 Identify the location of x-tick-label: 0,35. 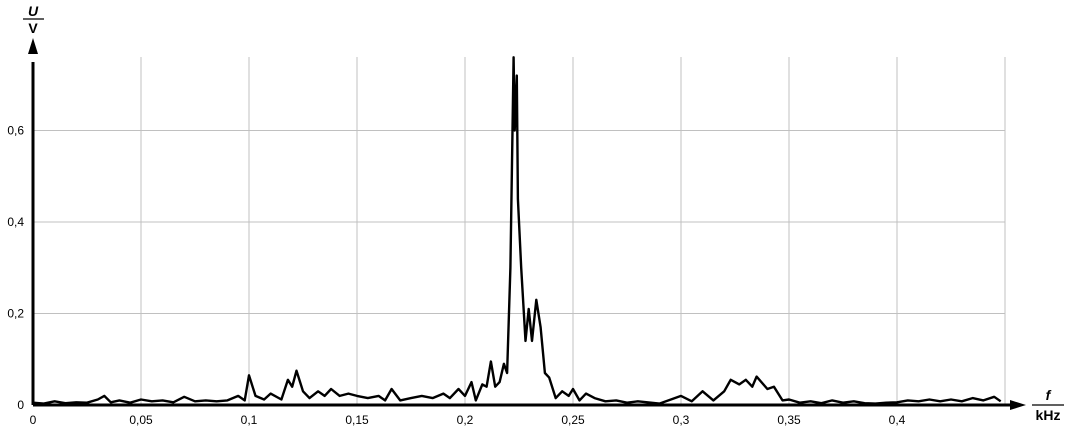
(789, 420).